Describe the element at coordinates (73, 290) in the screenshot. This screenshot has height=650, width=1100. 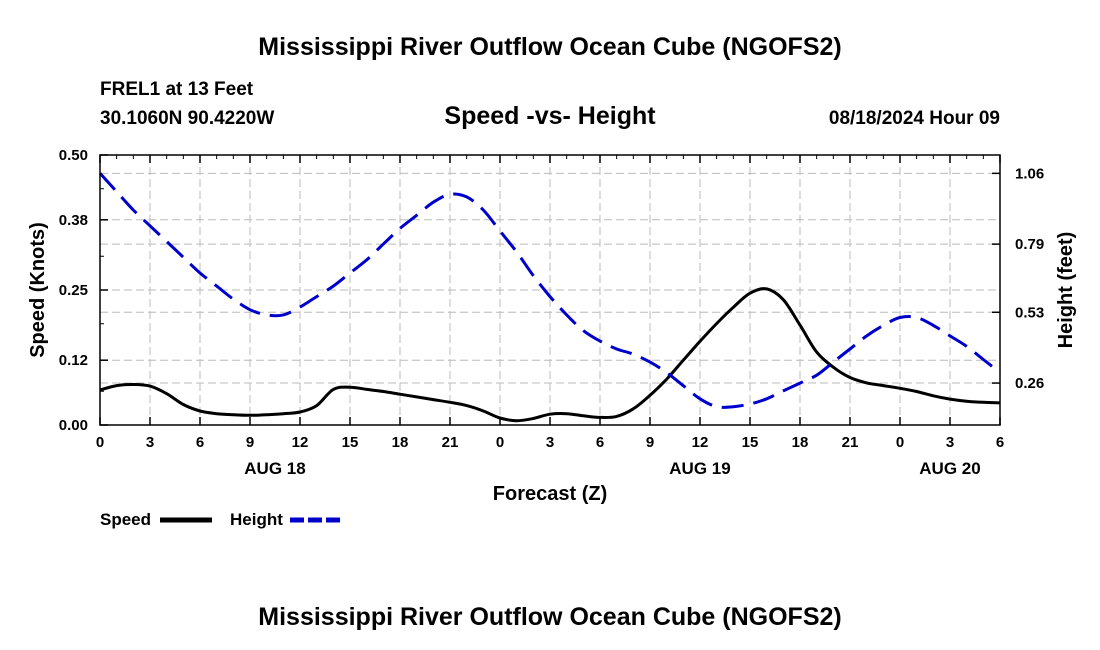
I see `y-left-tick-label: 0.25` at that location.